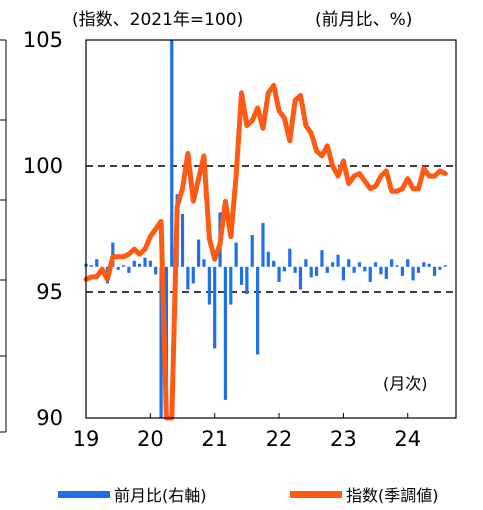  Describe the element at coordinates (363, 20) in the screenshot. I see `right-unit-label: (前月比、%)` at that location.